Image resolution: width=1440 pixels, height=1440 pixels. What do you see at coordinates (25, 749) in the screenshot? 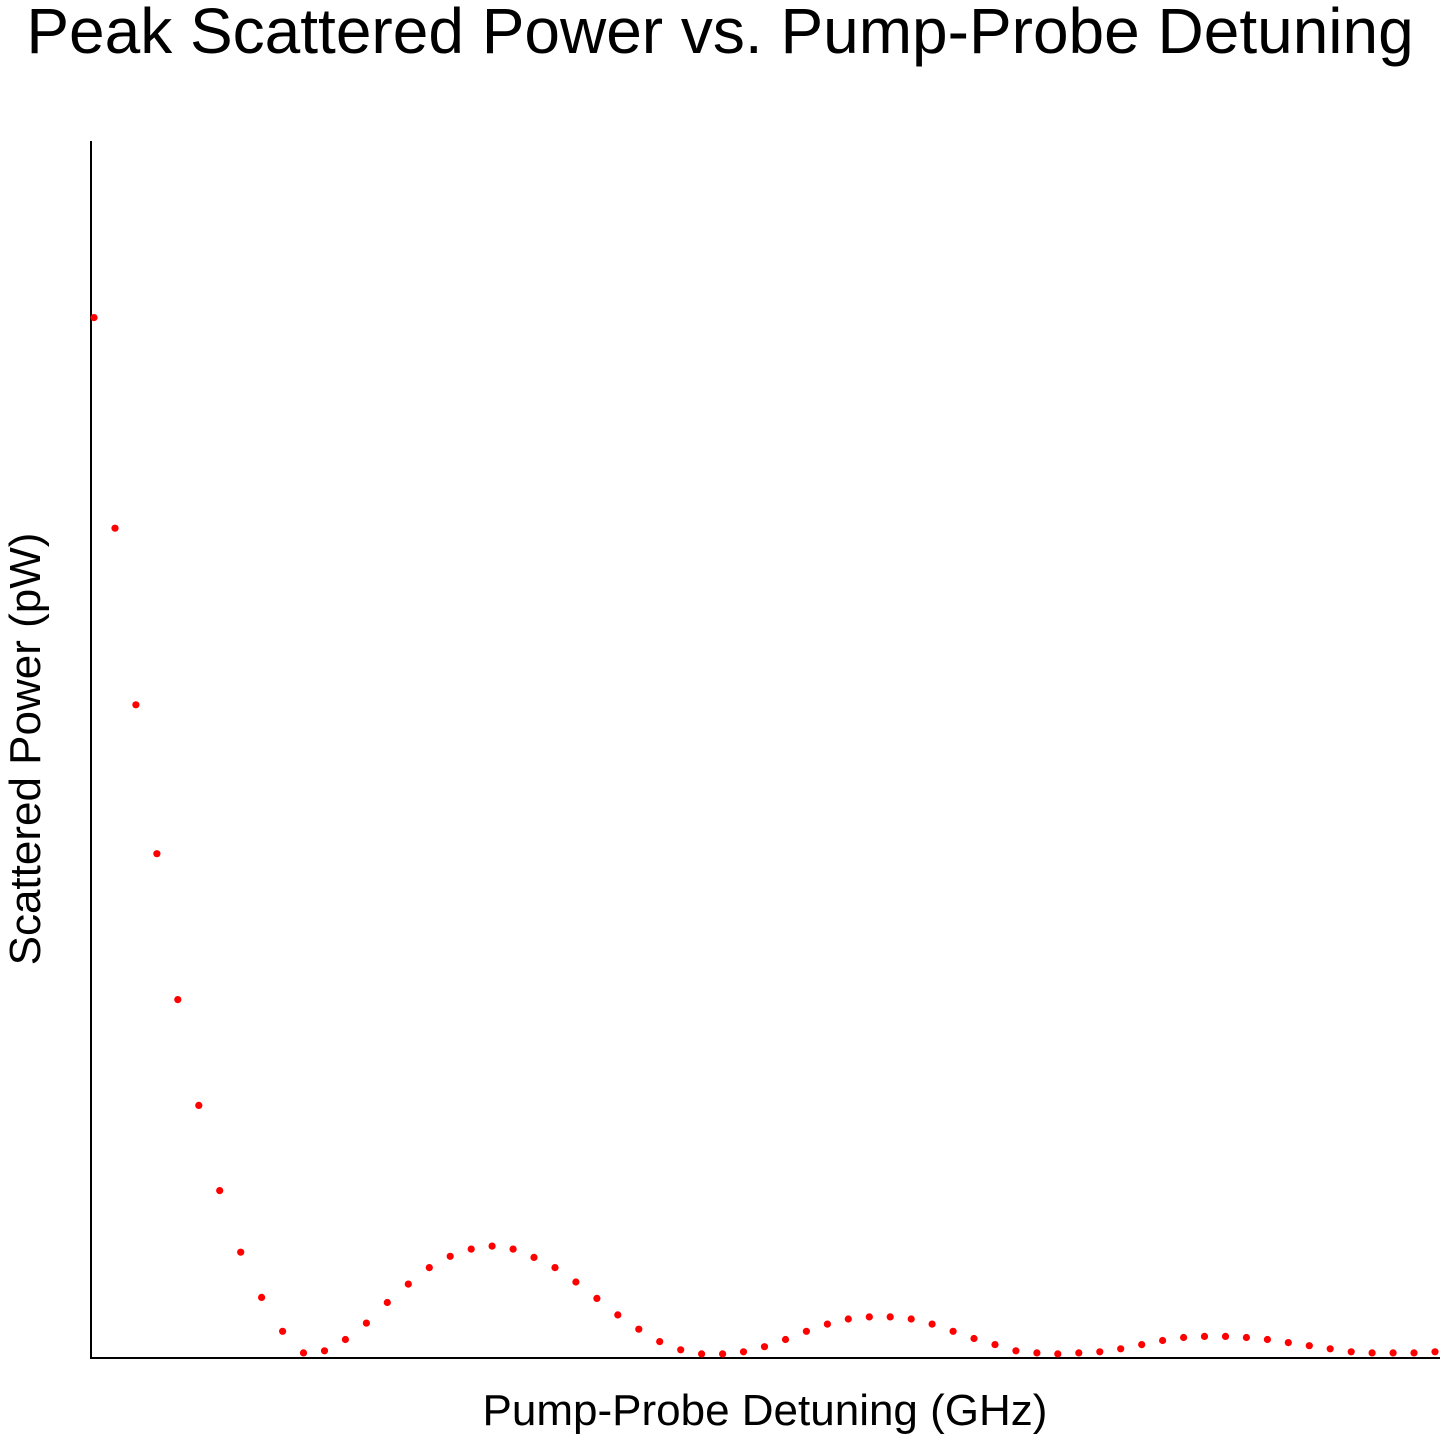
I see `y-axis-label: Scattered Power (pW)` at bounding box center [25, 749].